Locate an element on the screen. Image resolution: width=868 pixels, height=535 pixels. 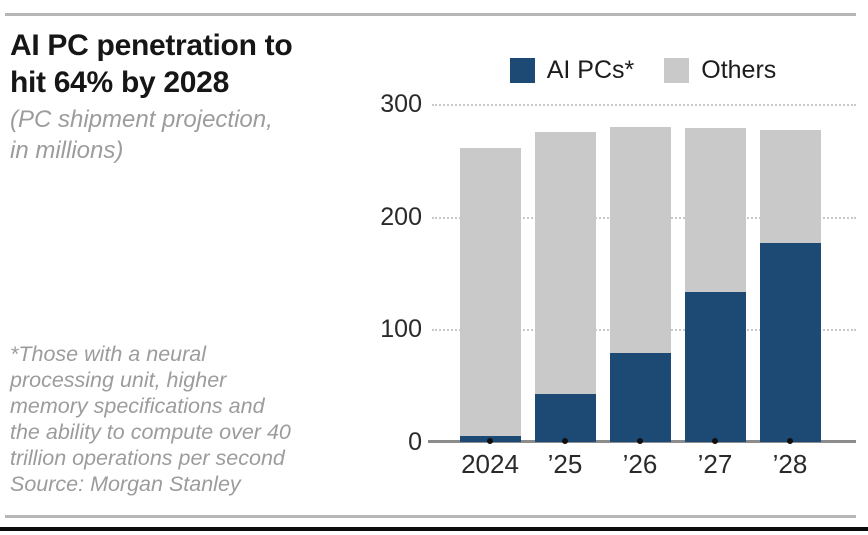
y-axis-label-200: 200 is located at coordinates (401, 216).